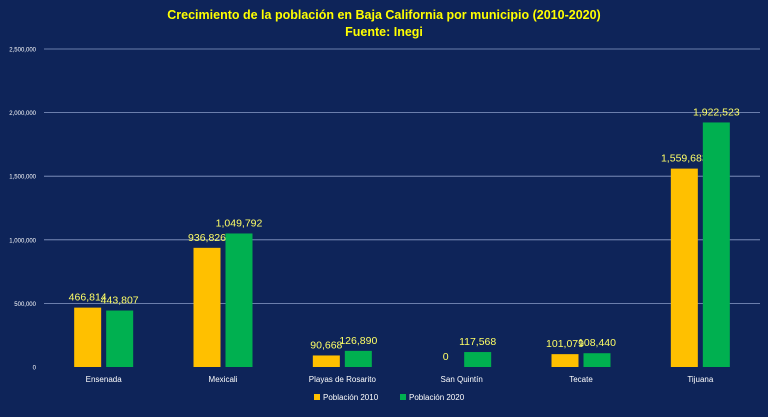 The width and height of the screenshot is (768, 417). Describe the element at coordinates (104, 379) in the screenshot. I see `x-tick-label: Ensenada` at that location.